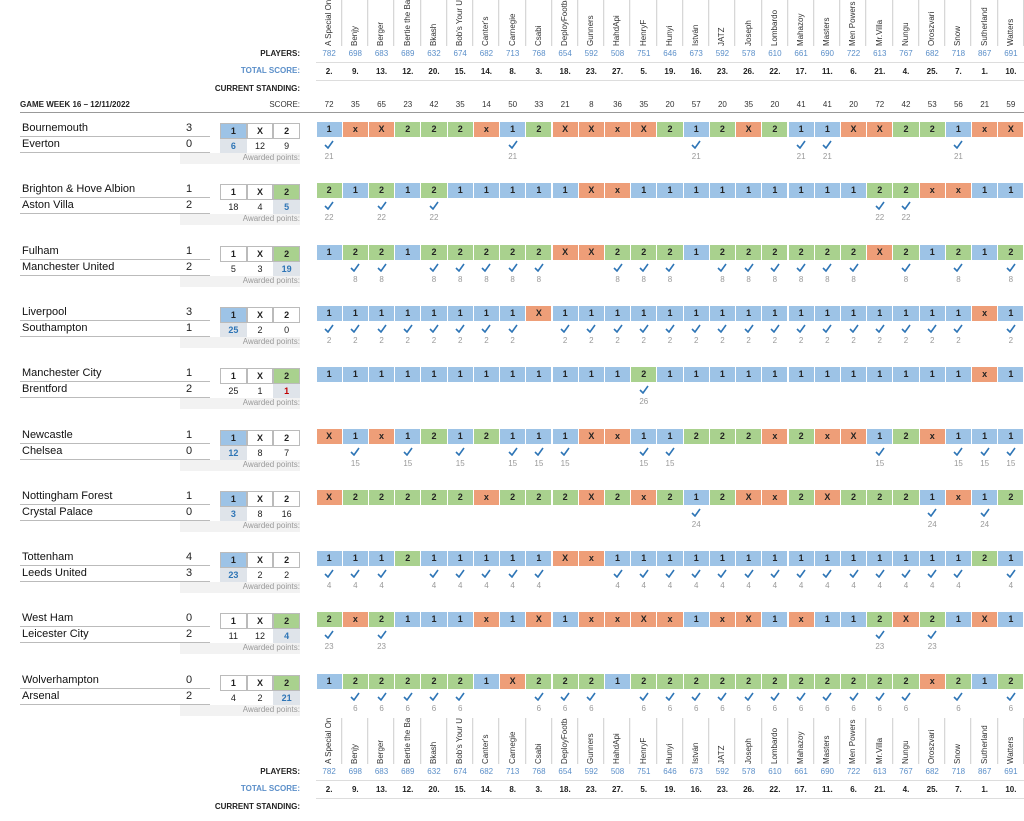  I want to click on week-score: 21, so click(985, 104).